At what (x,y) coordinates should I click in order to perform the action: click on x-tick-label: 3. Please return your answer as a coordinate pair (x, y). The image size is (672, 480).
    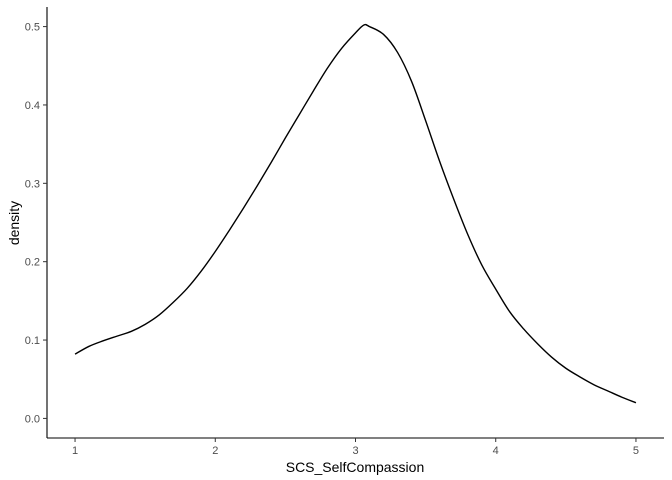
    Looking at the image, I should click on (355, 451).